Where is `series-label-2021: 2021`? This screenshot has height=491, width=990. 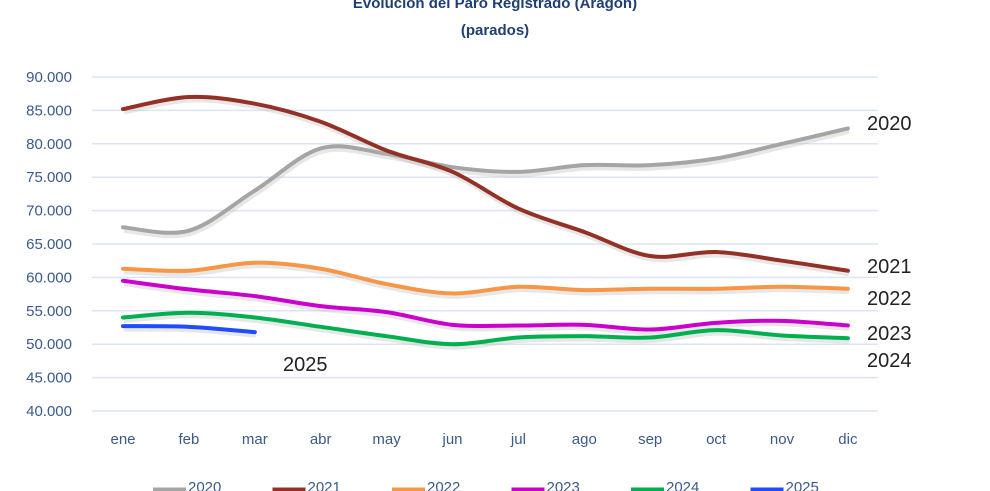
series-label-2021: 2021 is located at coordinates (889, 267).